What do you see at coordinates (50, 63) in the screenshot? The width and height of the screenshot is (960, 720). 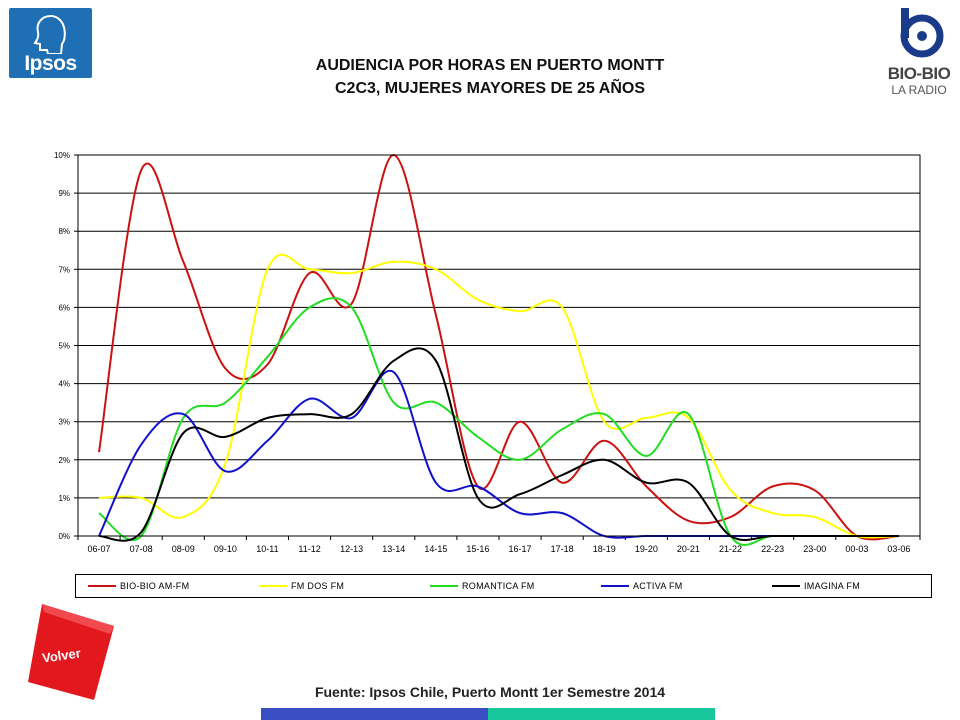 I see `ipsos-wordmark: Ipsos` at bounding box center [50, 63].